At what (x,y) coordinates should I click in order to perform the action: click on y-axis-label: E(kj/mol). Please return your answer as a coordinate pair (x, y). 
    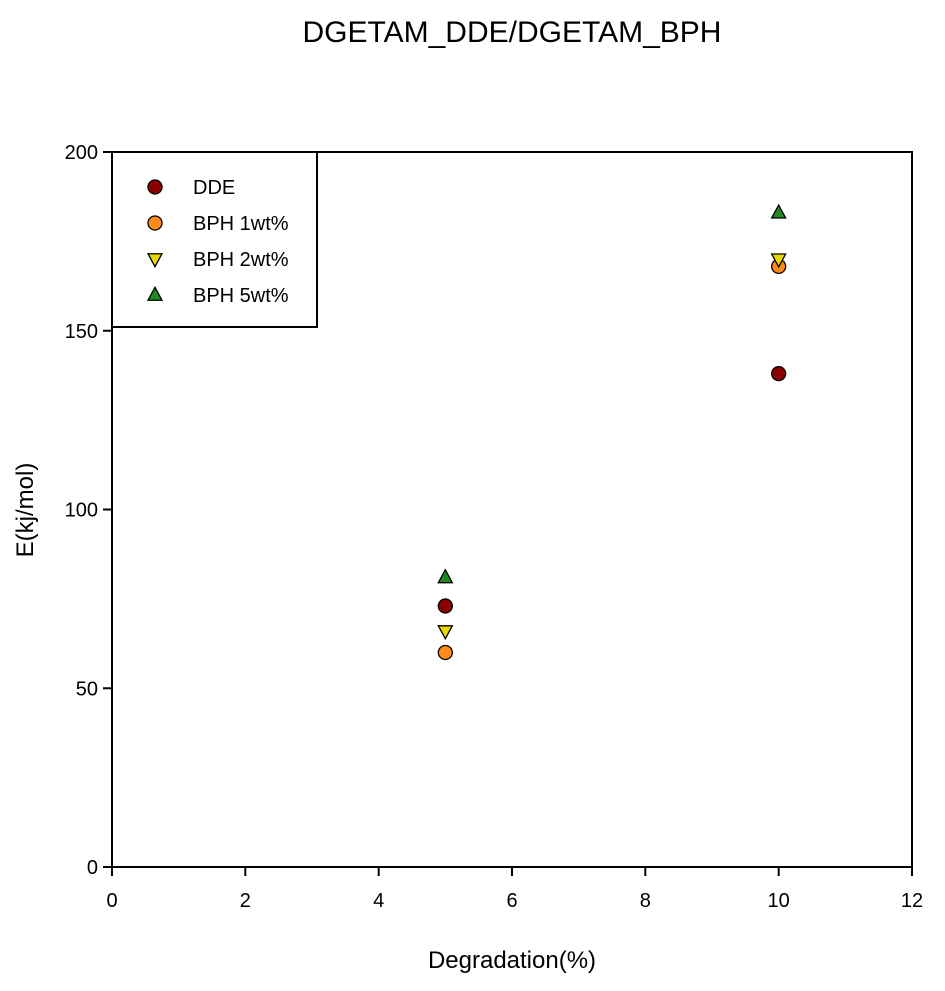
    Looking at the image, I should click on (25, 510).